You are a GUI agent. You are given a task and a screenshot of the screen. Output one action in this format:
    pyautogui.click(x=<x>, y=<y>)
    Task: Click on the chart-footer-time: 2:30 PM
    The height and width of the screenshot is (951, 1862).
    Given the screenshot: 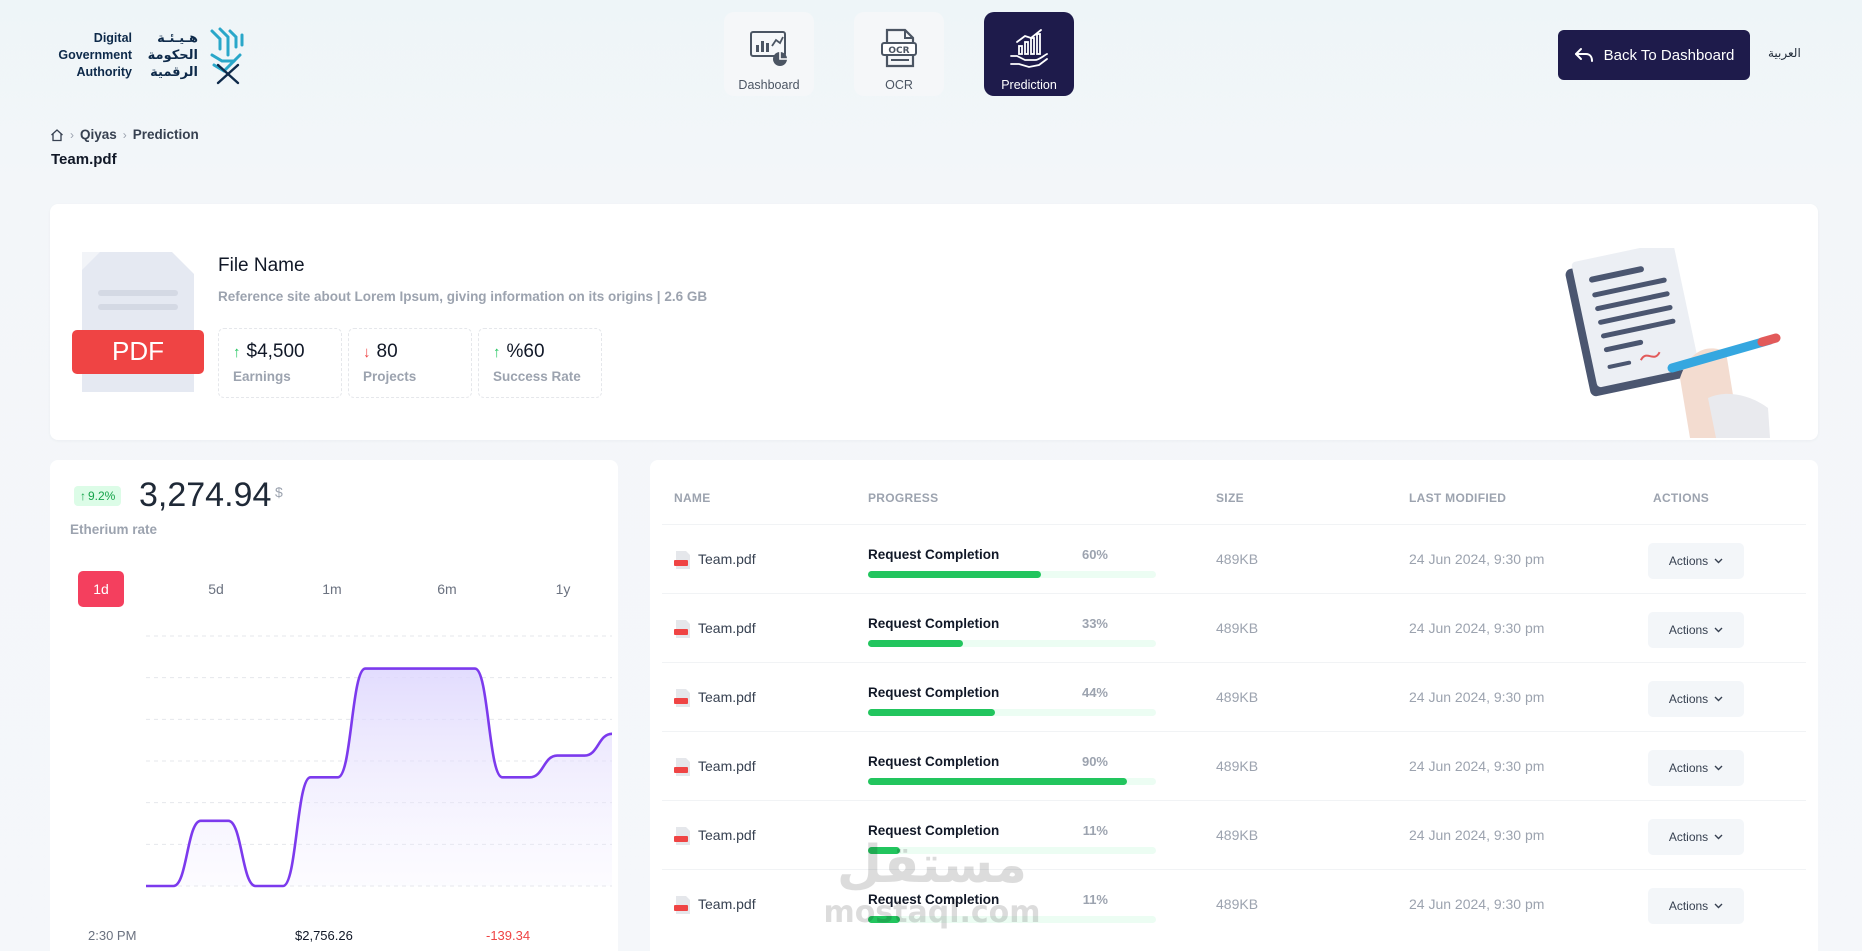 What is the action you would take?
    pyautogui.click(x=112, y=935)
    